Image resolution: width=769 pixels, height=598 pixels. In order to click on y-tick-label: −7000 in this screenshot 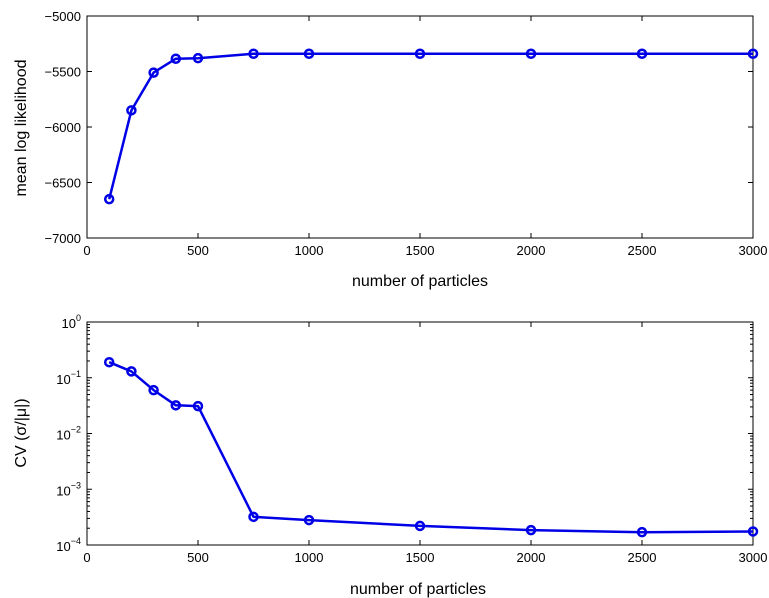, I will do `click(62, 238)`.